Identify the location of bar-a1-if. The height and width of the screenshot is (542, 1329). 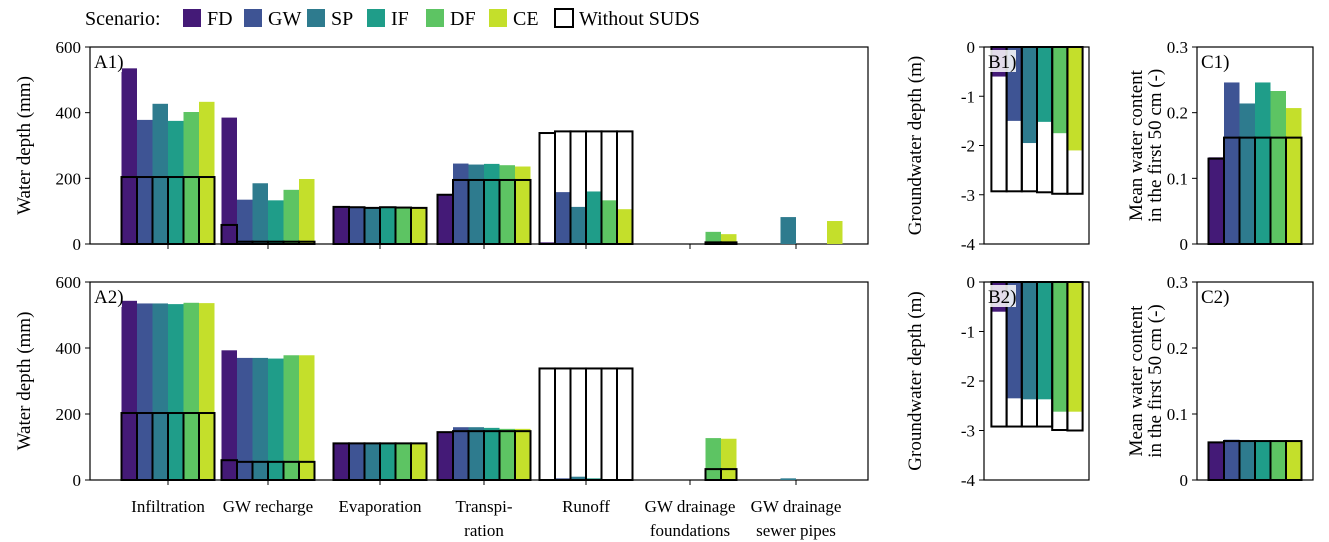
(492, 203).